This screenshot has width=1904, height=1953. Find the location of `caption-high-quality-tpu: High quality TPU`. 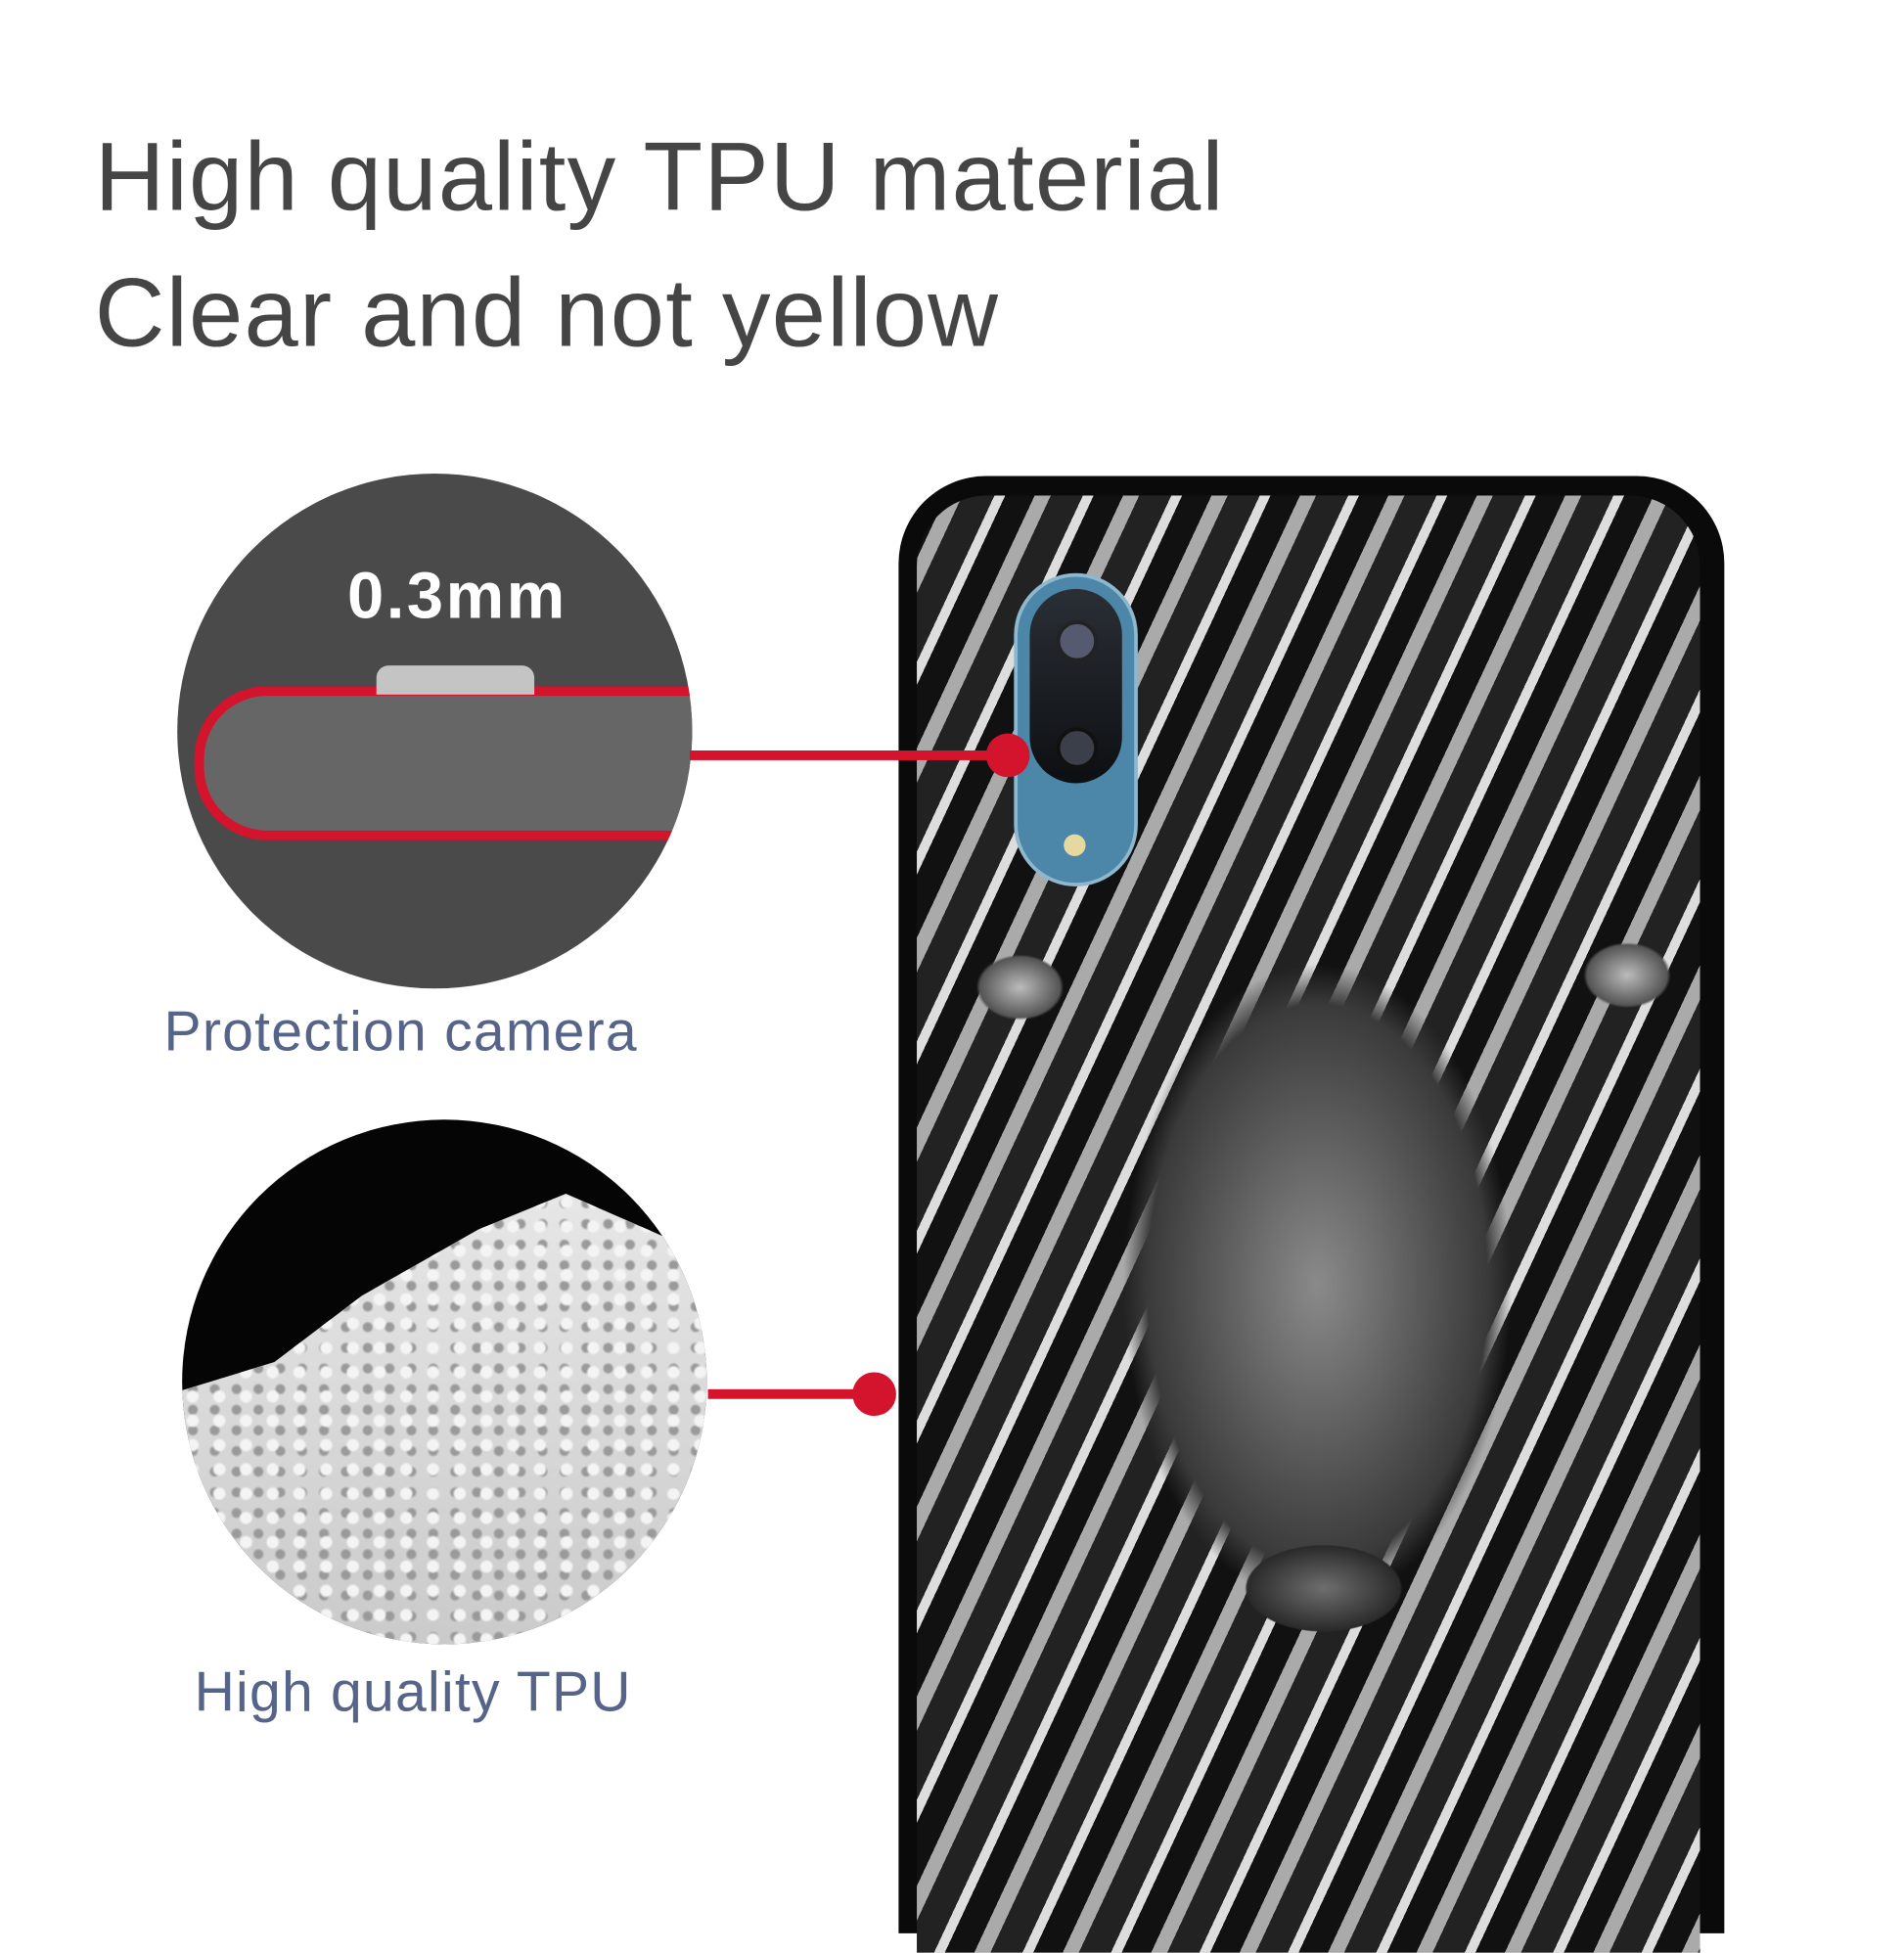

caption-high-quality-tpu: High quality TPU is located at coordinates (413, 1692).